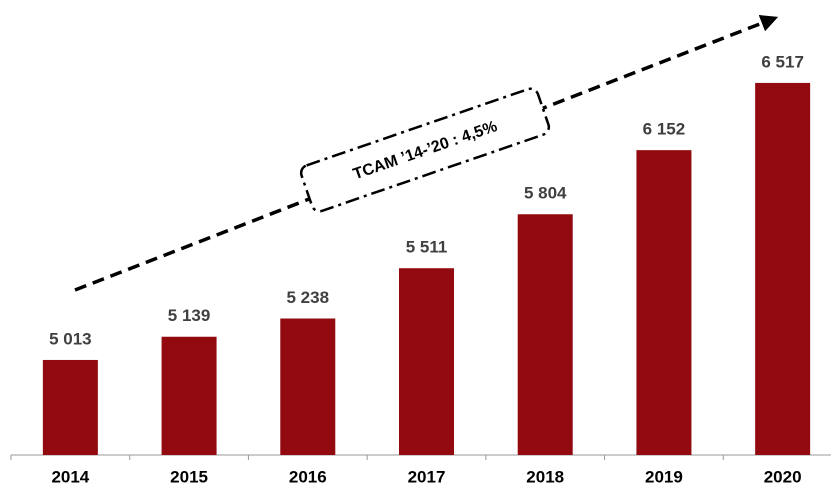  Describe the element at coordinates (783, 476) in the screenshot. I see `x-tick-label: 2020` at that location.